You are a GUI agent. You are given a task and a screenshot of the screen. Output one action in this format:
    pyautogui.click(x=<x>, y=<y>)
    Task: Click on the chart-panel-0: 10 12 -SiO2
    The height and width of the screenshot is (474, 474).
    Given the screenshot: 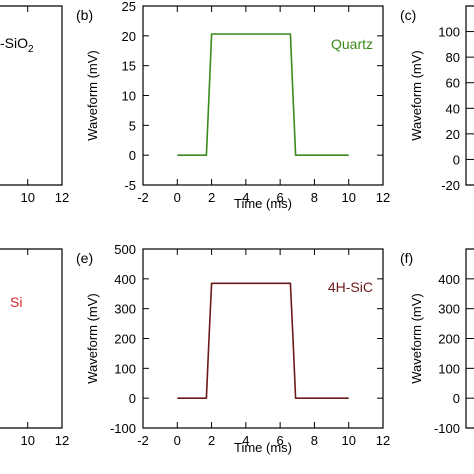 What is the action you would take?
    pyautogui.click(x=34, y=105)
    